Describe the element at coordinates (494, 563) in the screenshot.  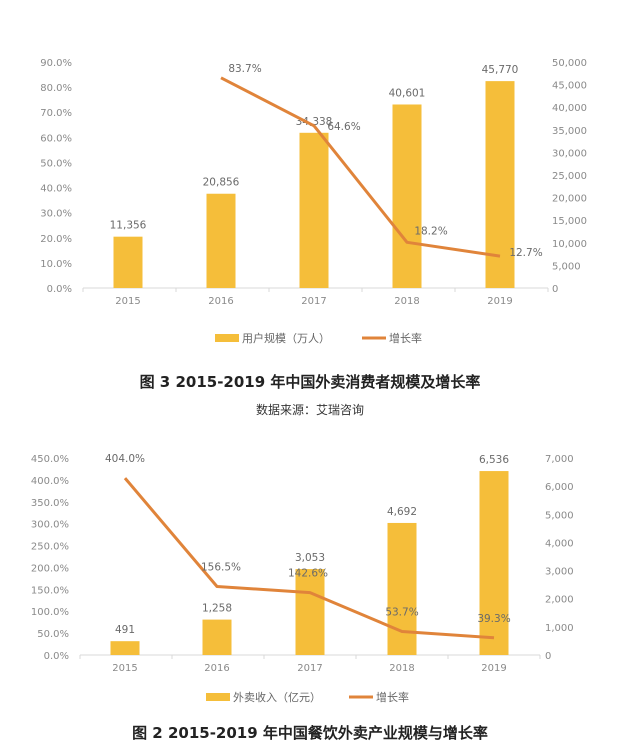
I see `bar-2019` at that location.